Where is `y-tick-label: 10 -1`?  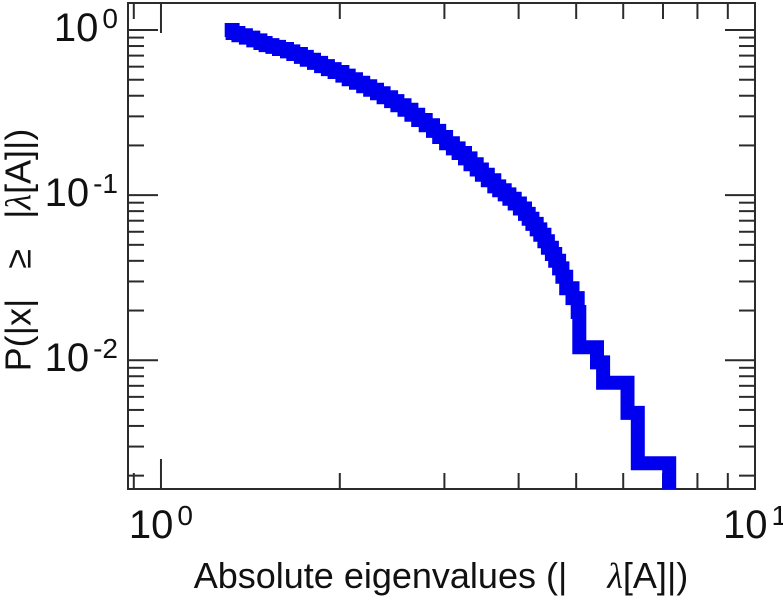 y-tick-label: 10 -1 is located at coordinates (81, 193).